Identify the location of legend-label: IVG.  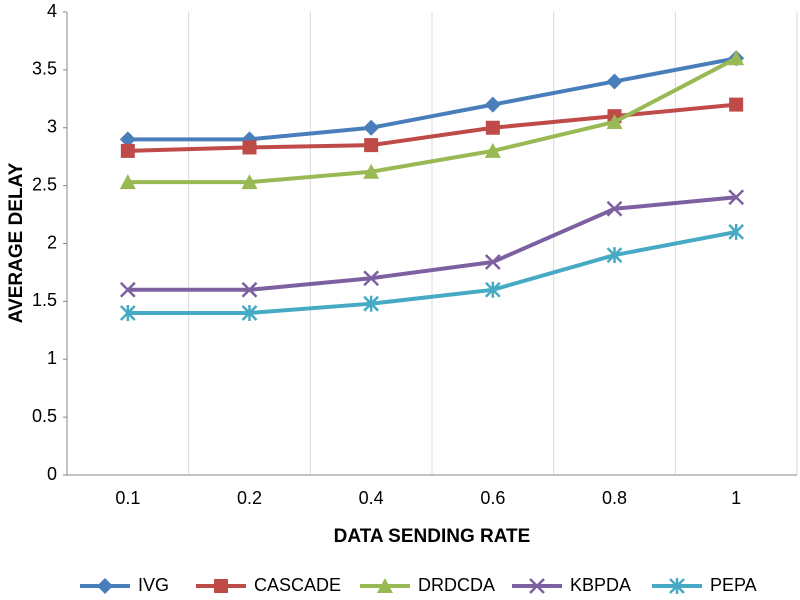
(153, 585).